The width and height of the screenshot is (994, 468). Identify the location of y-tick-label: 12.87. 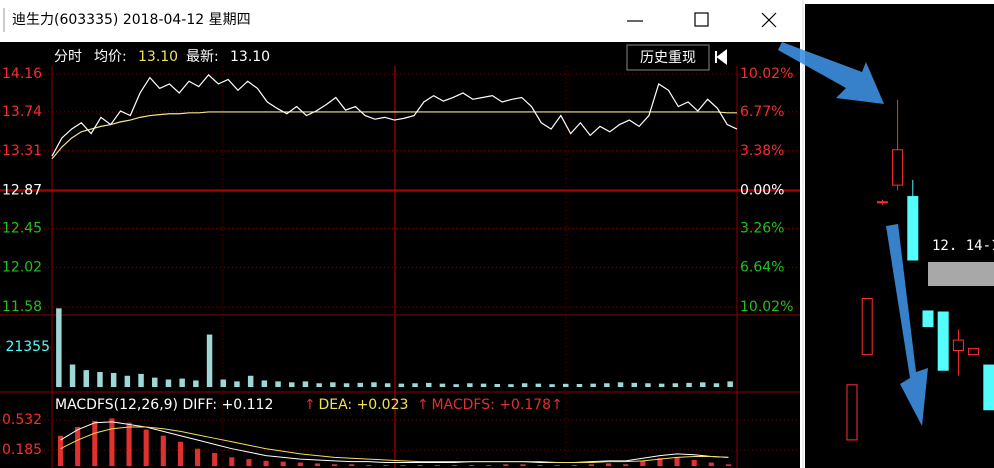
(22, 191).